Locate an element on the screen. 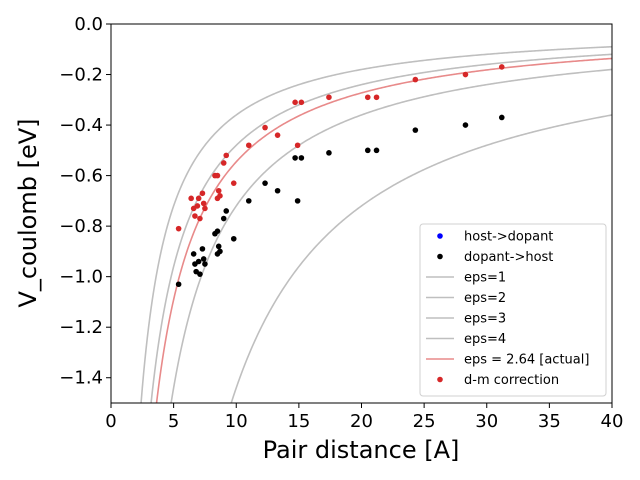  x-tick-label: 10 is located at coordinates (236, 421).